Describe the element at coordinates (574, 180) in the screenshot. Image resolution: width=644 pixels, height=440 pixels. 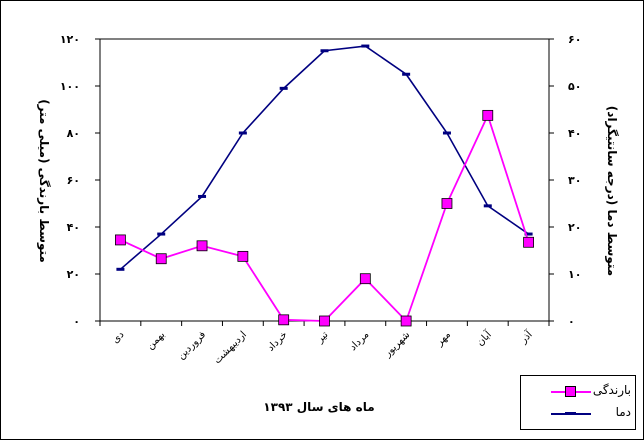
I see `right-y-tick-label: ۳۰` at that location.